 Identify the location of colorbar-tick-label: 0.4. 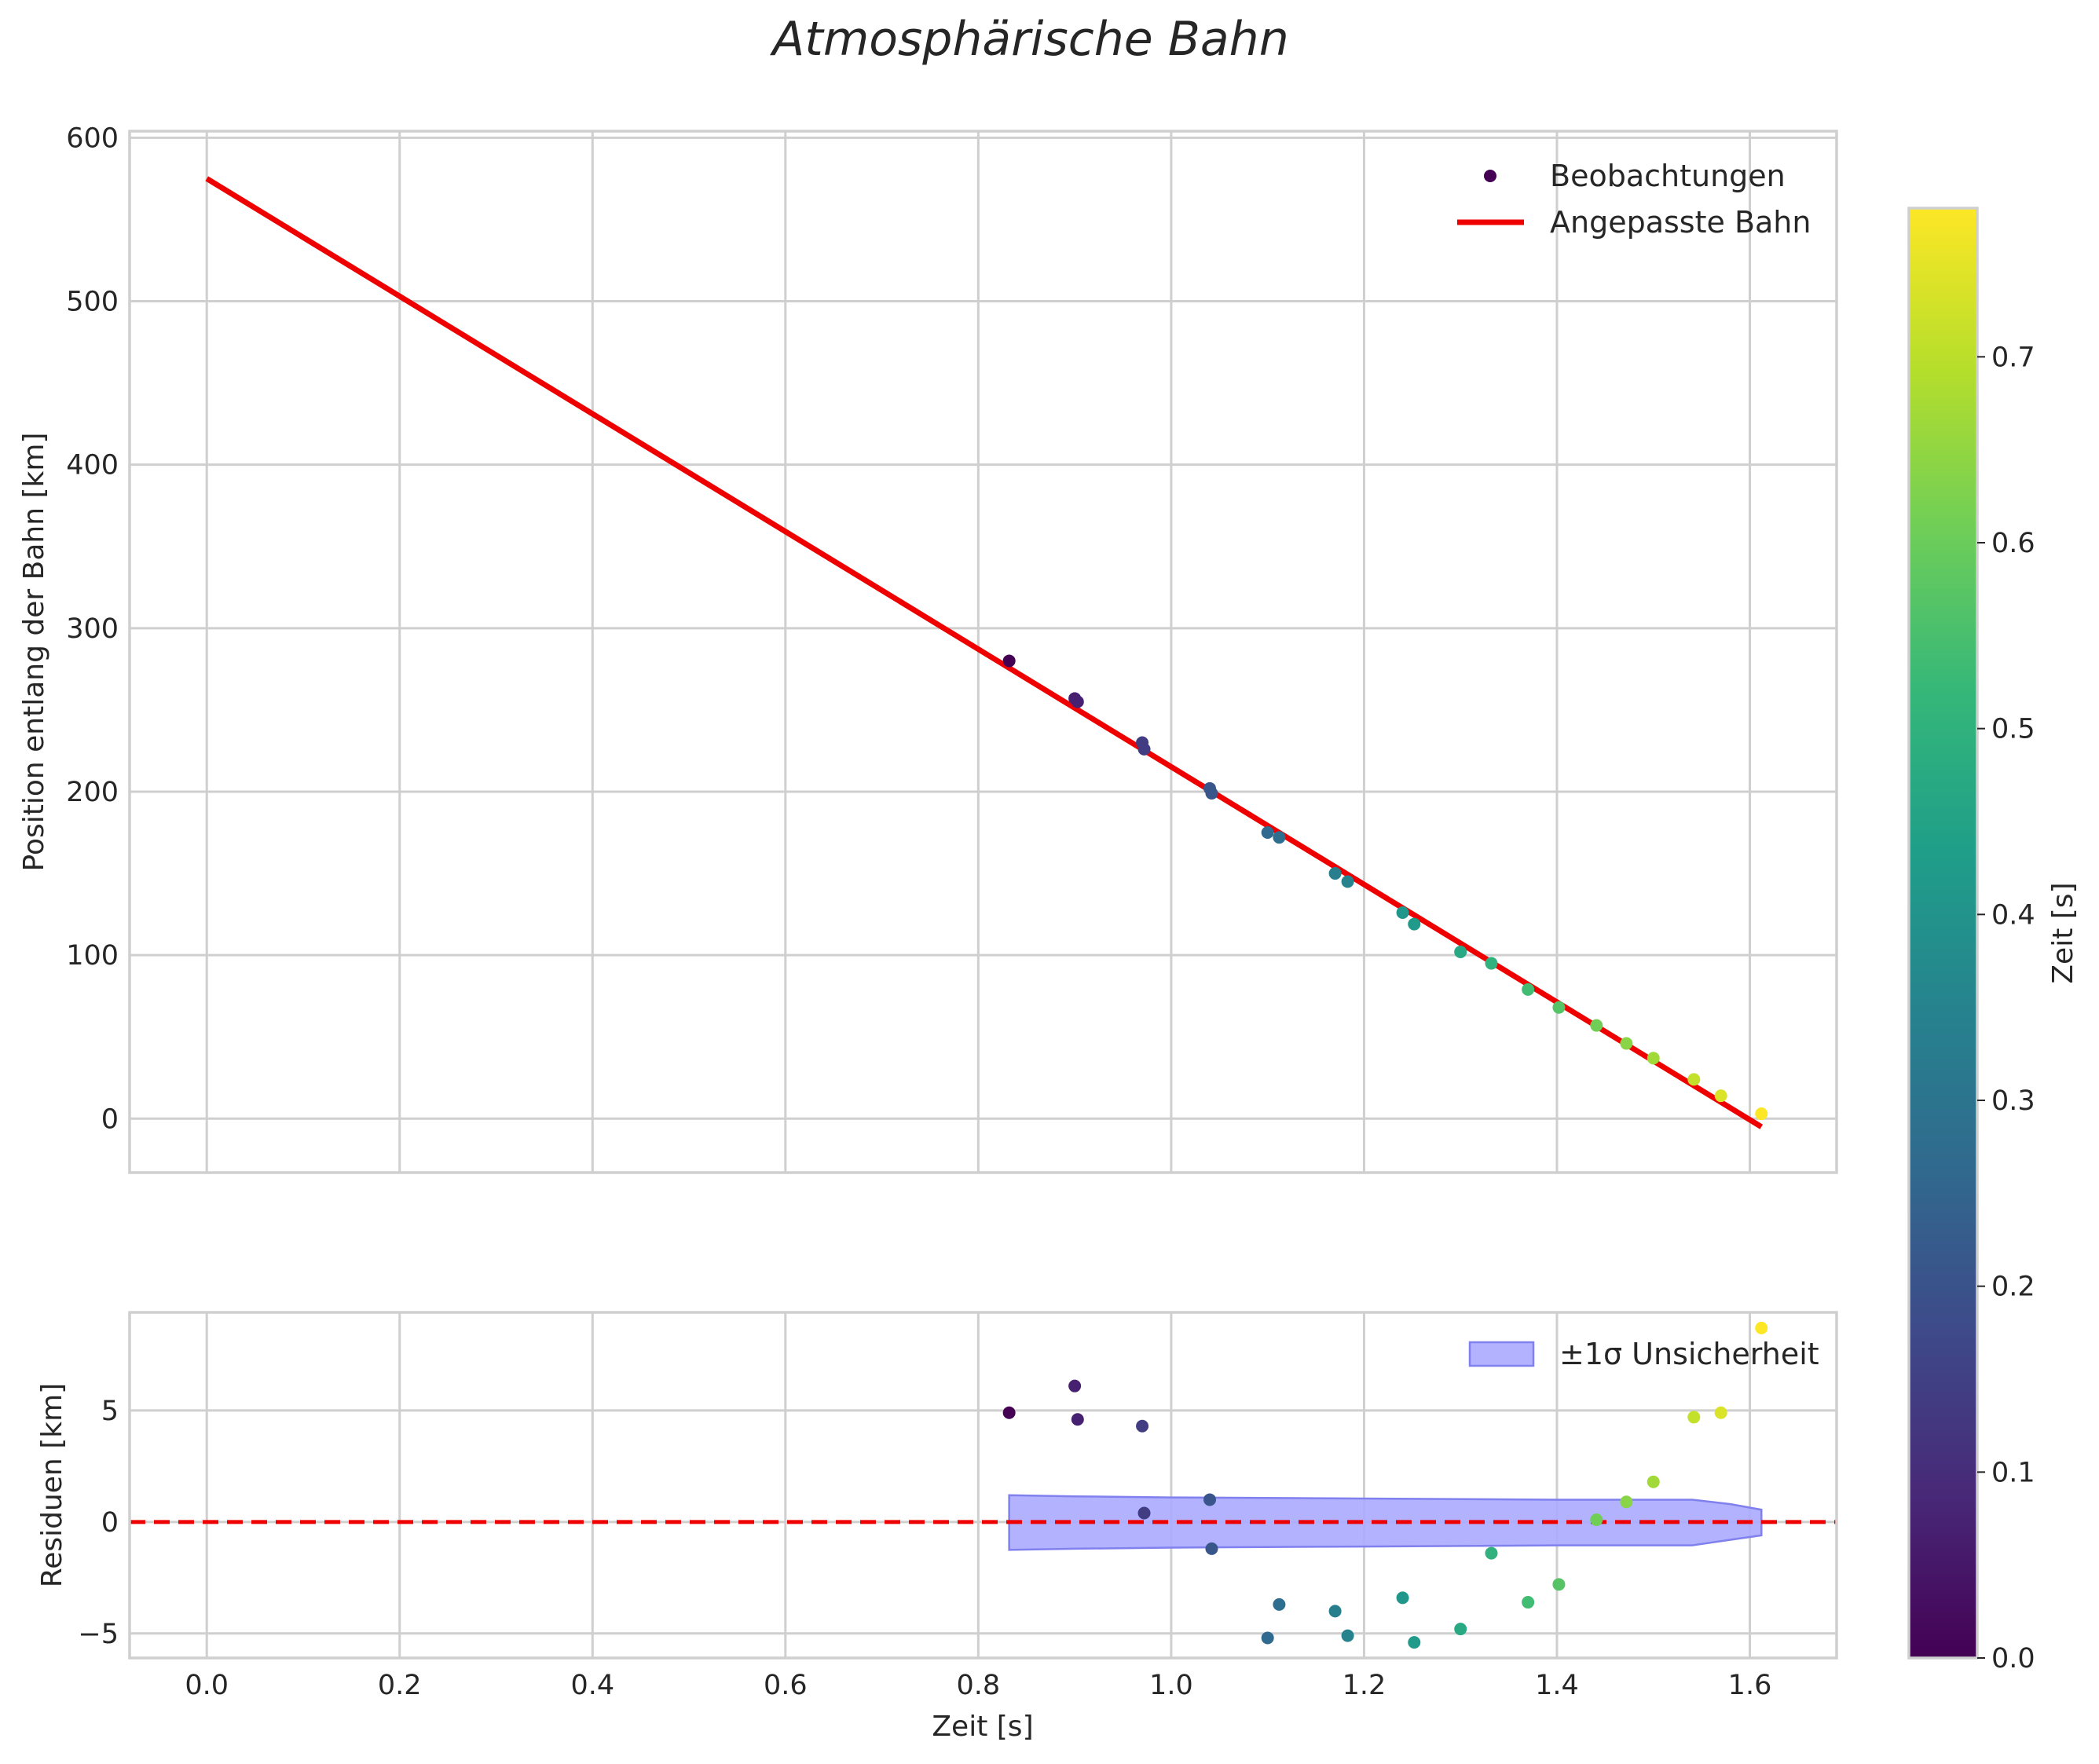
(2013, 915).